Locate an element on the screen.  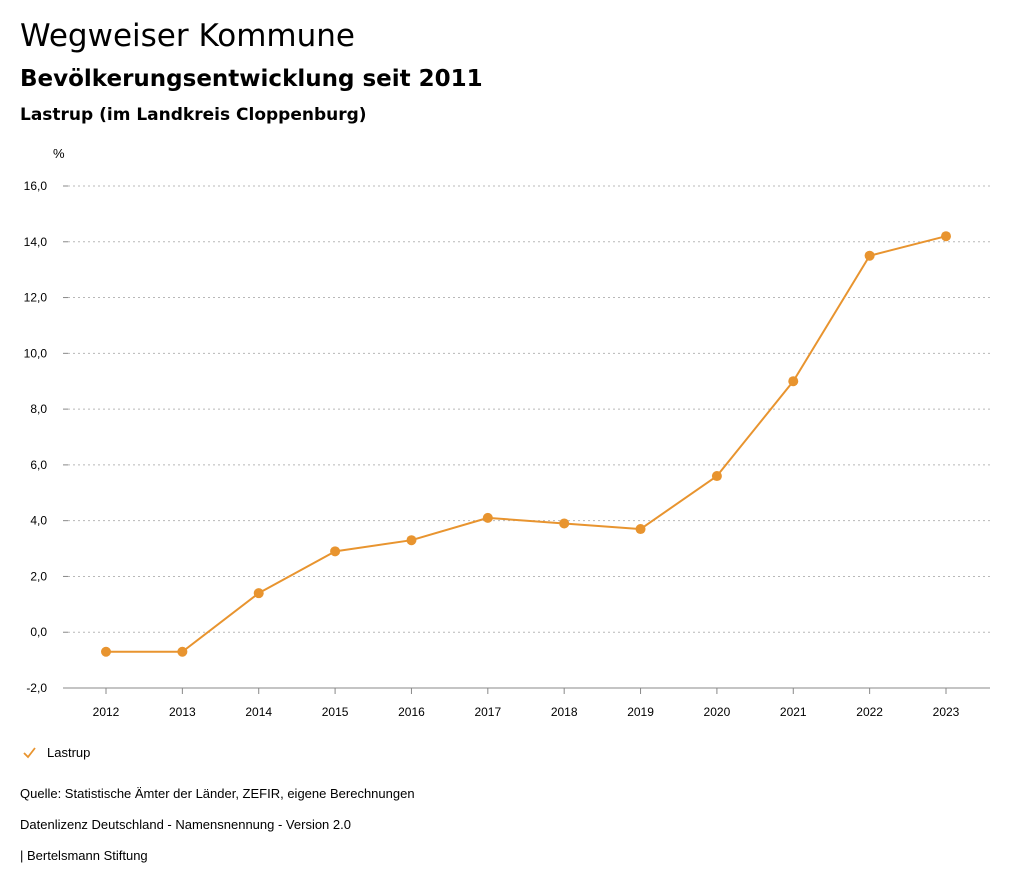
chart-subtitle: Bevölkerungsentwicklung seit 2011 is located at coordinates (251, 79).